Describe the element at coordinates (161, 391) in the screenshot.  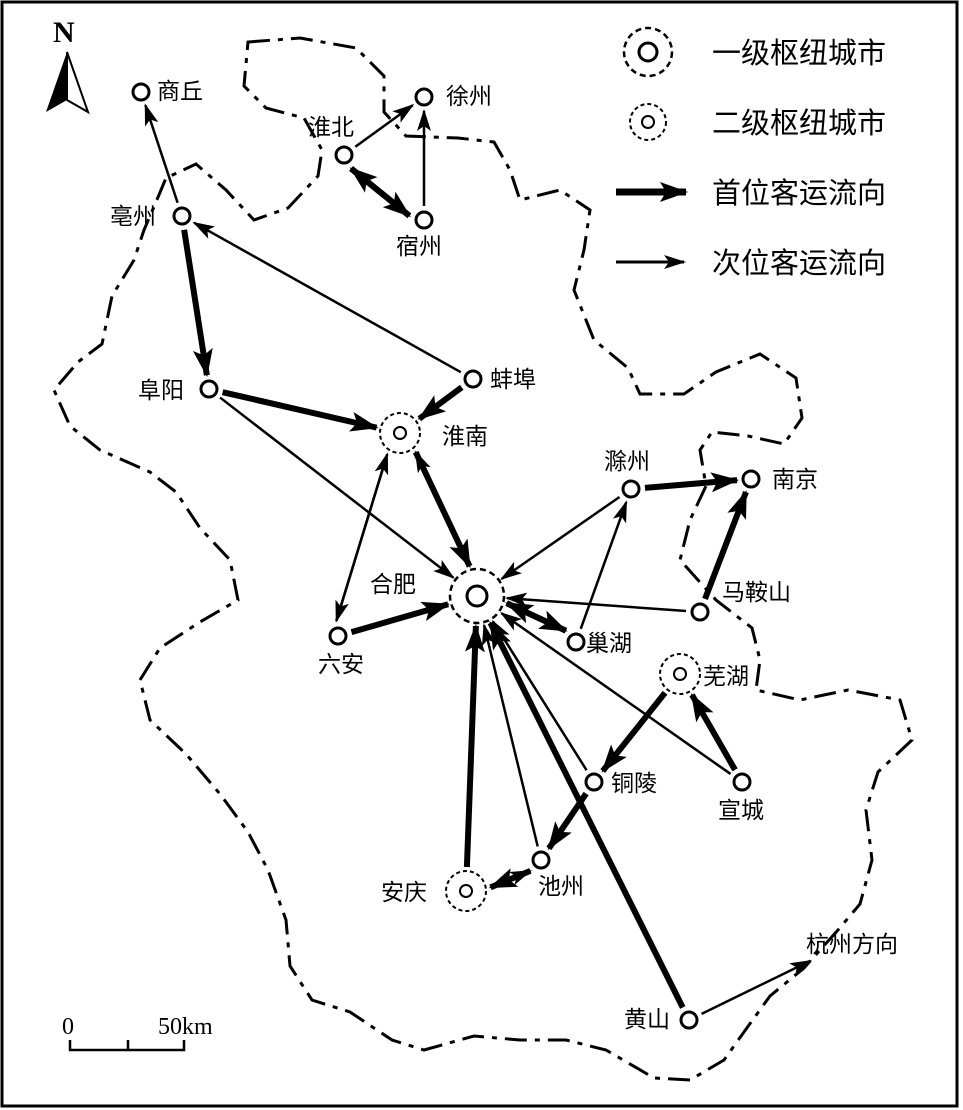
I see `city-label-fuyang: 阜阳` at that location.